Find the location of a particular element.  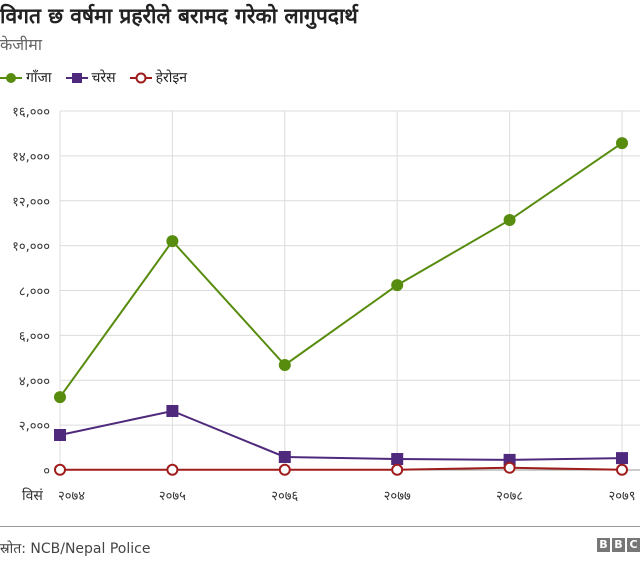

legend-label: चरेस is located at coordinates (103, 78).